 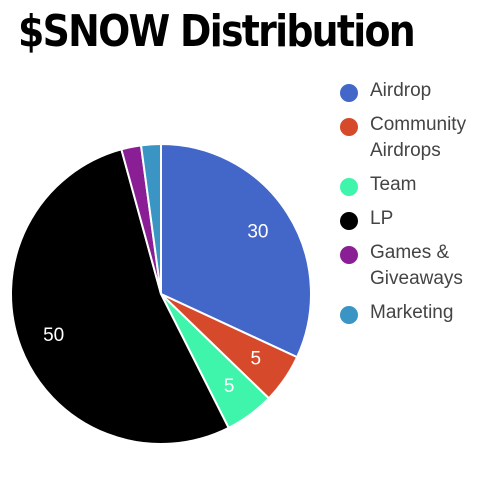 What do you see at coordinates (257, 232) in the screenshot?
I see `slice-value-label: 30` at bounding box center [257, 232].